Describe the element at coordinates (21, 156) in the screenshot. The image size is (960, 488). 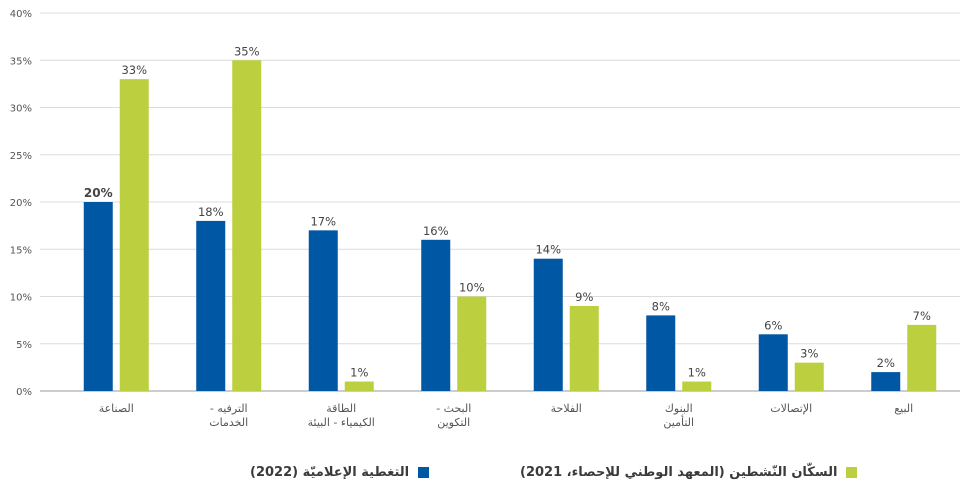
I see `y-tick-label: 25%` at that location.